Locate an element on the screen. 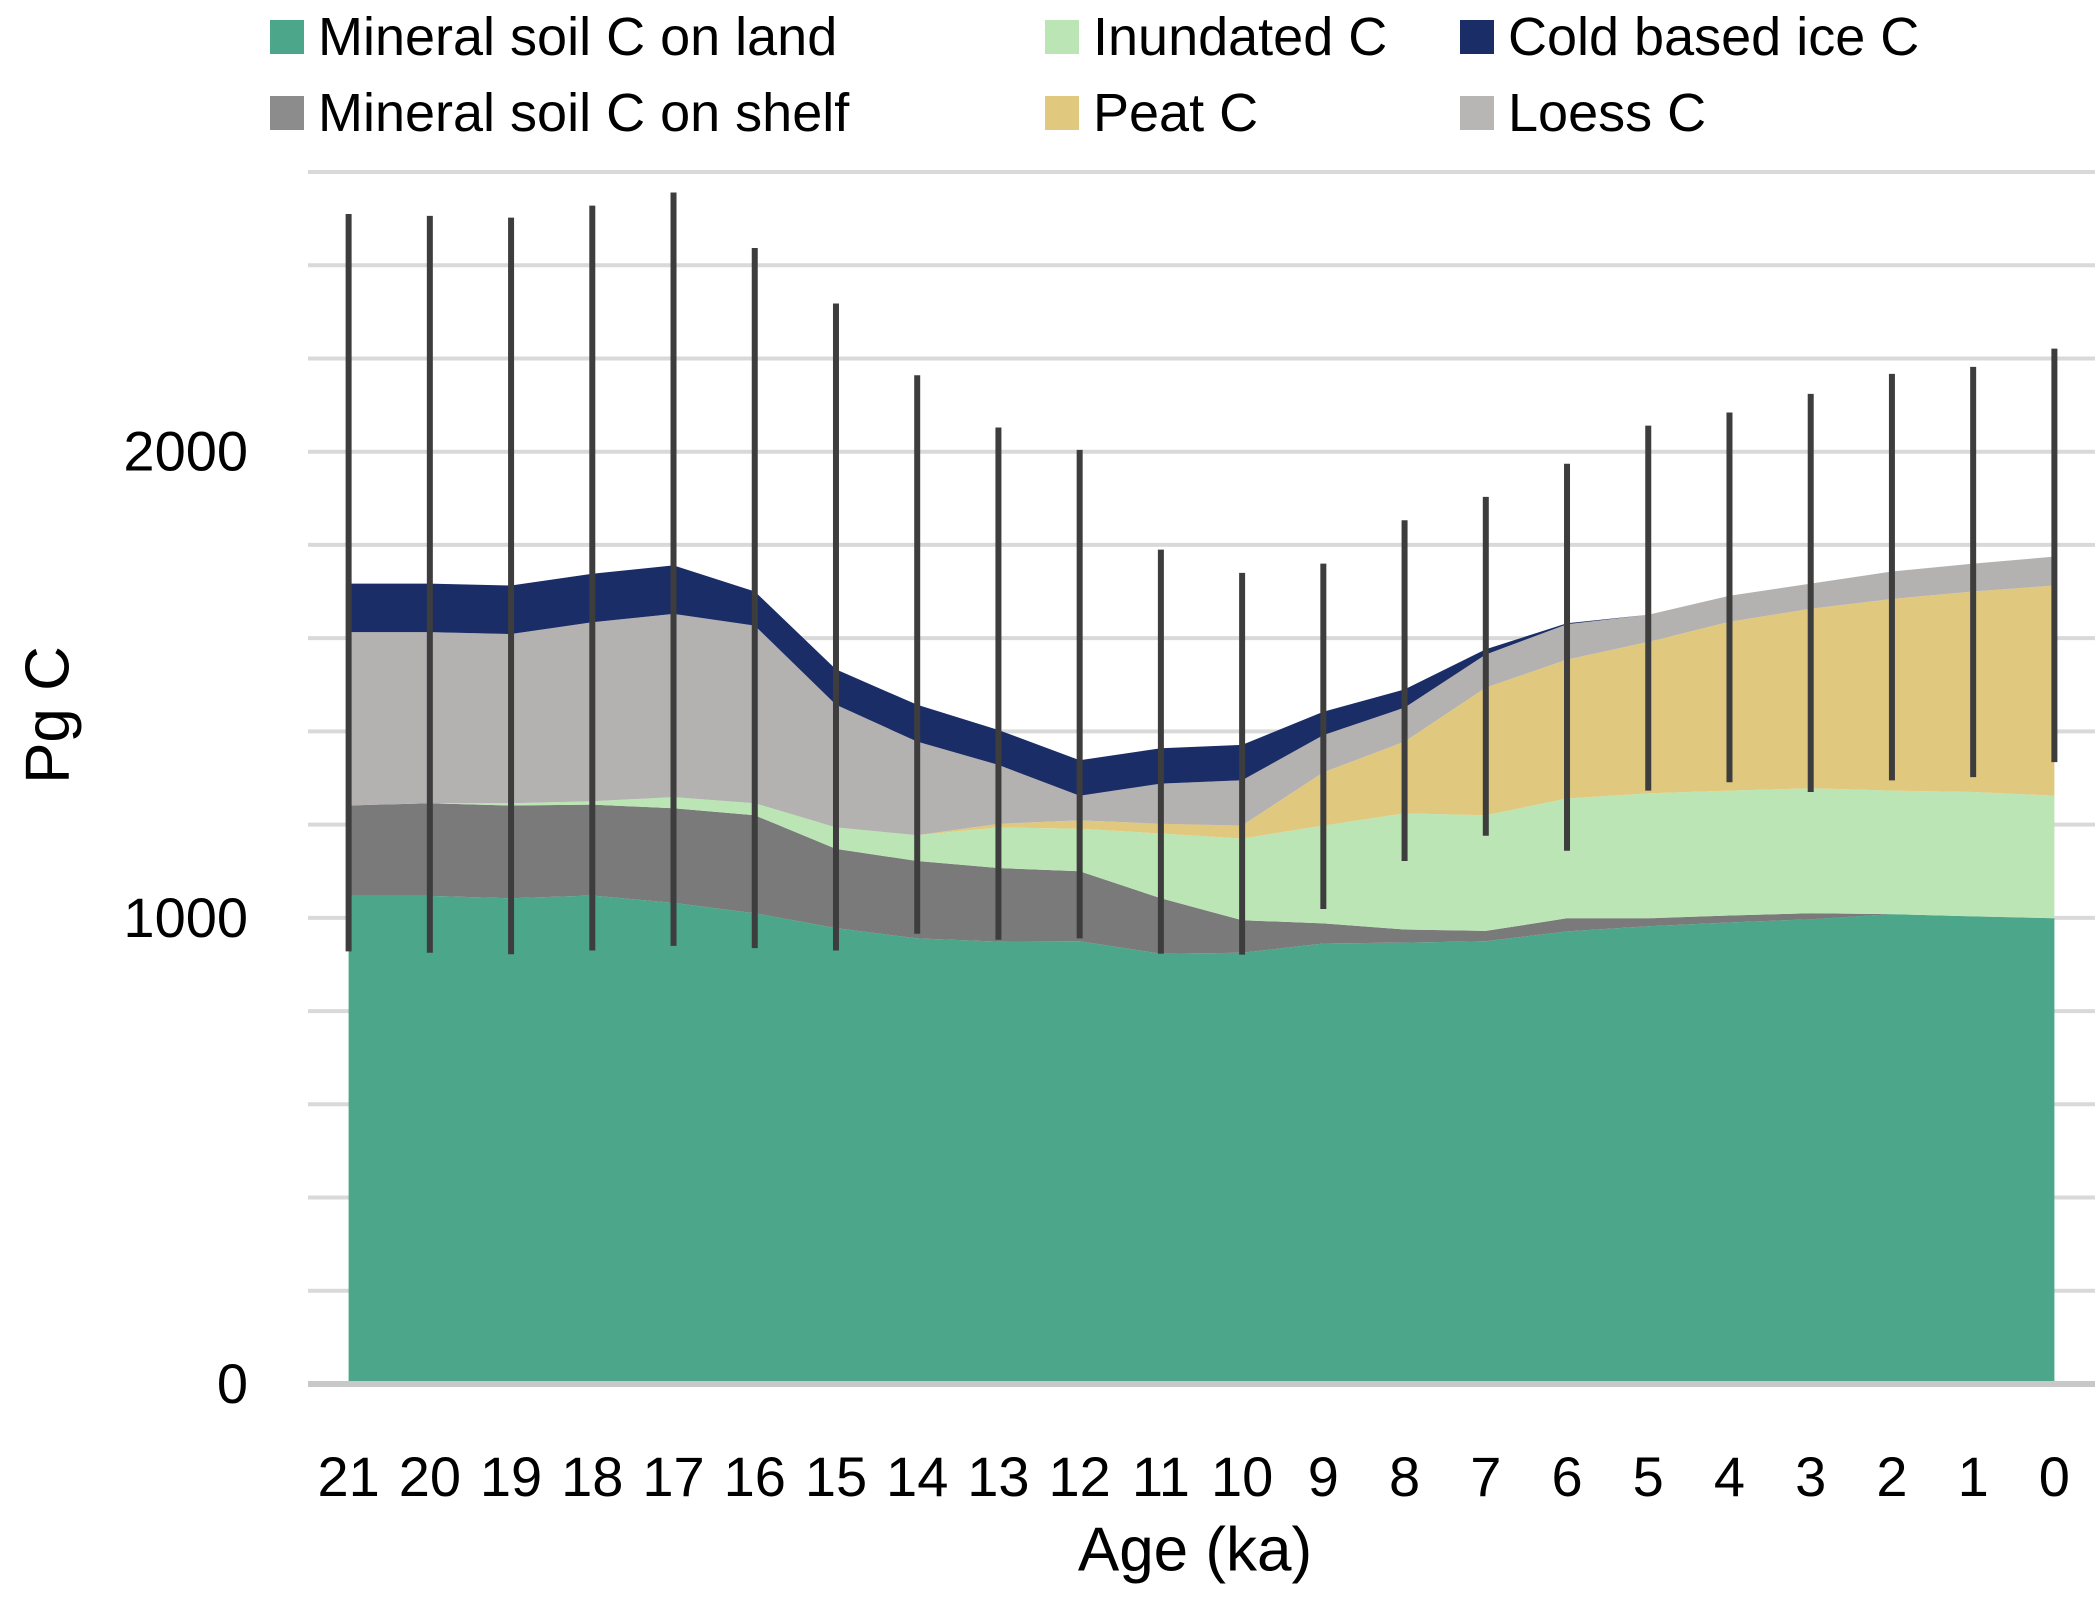  area-peat-c is located at coordinates (1201, 712).